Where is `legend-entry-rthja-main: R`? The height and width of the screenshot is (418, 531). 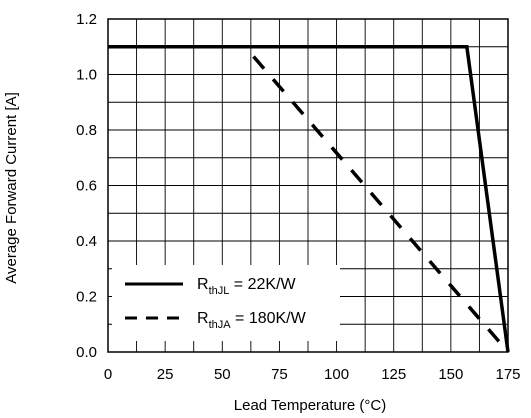 legend-entry-rthja-main: R is located at coordinates (203, 318).